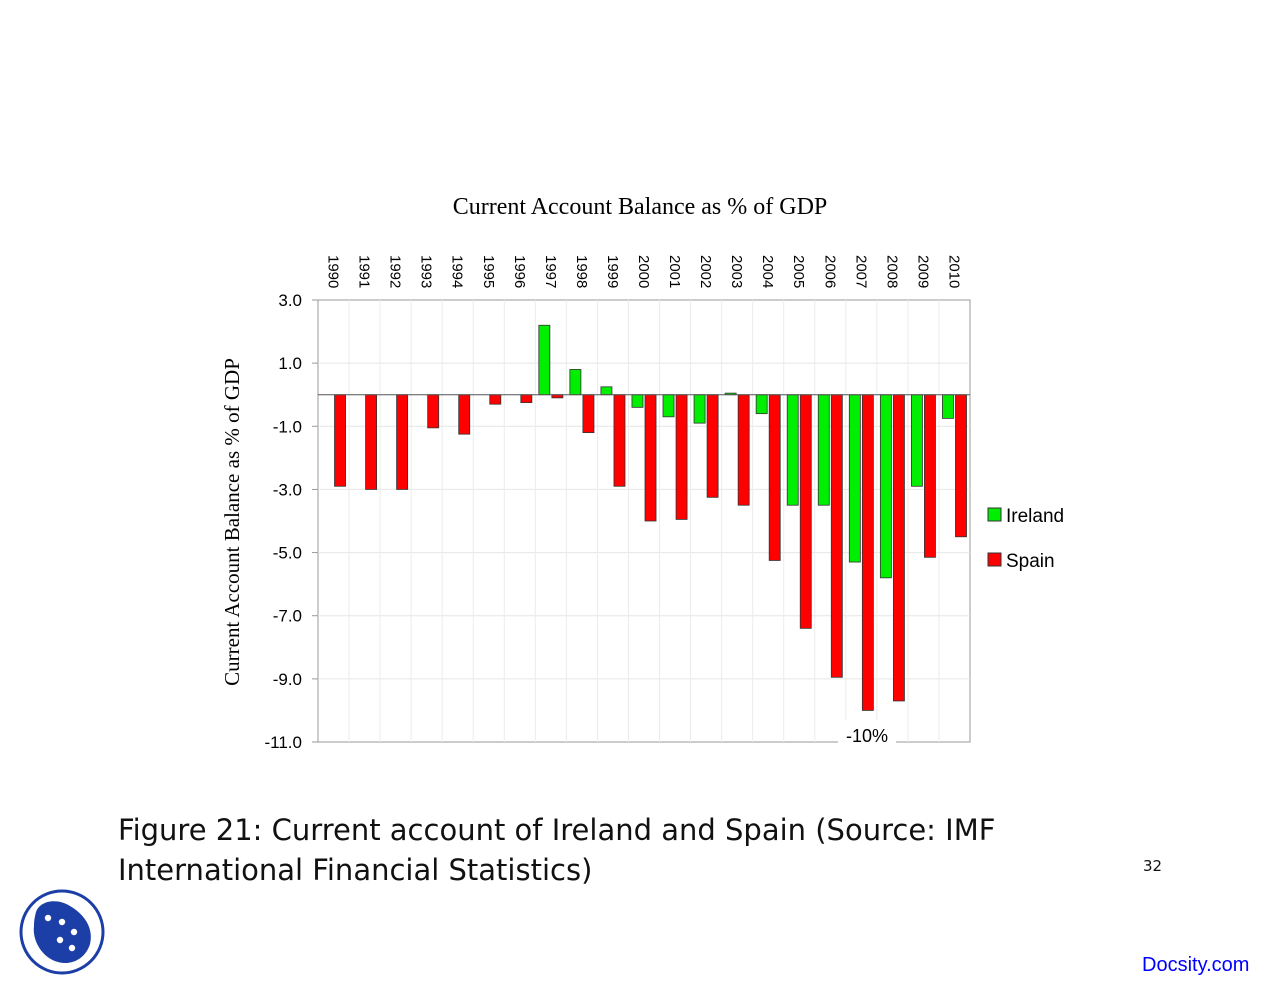 The width and height of the screenshot is (1280, 989). I want to click on bar-spain-1992, so click(402, 442).